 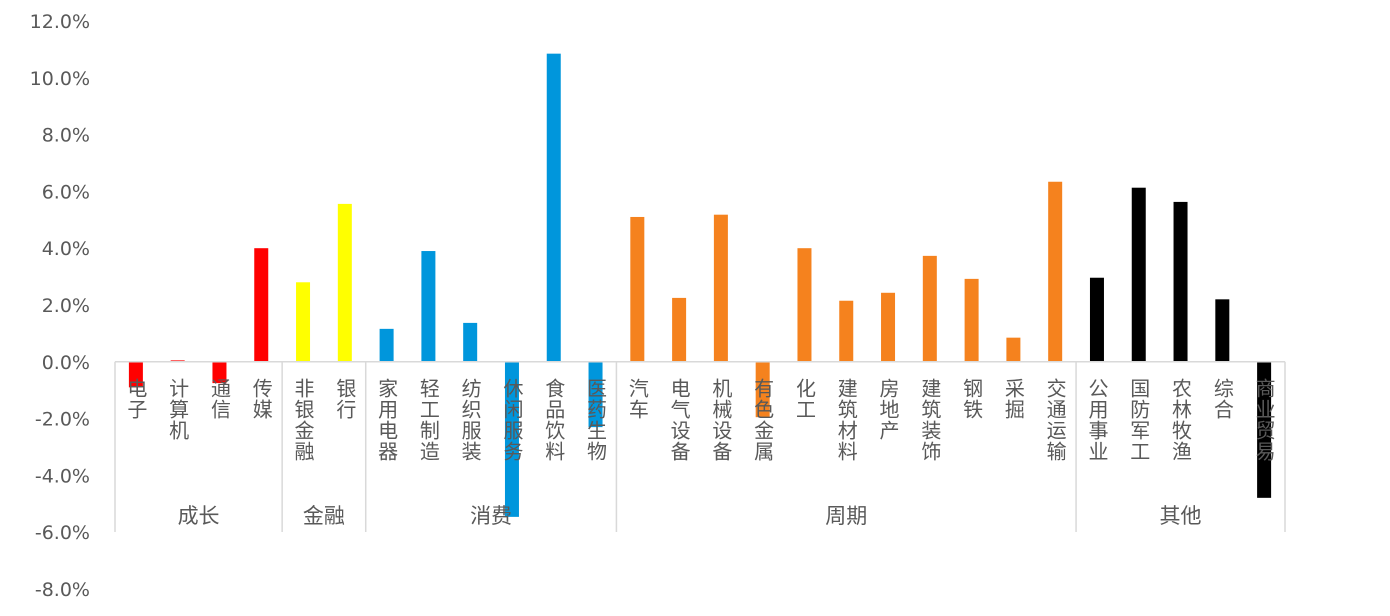 What do you see at coordinates (345, 399) in the screenshot?
I see `category-label: 银行` at bounding box center [345, 399].